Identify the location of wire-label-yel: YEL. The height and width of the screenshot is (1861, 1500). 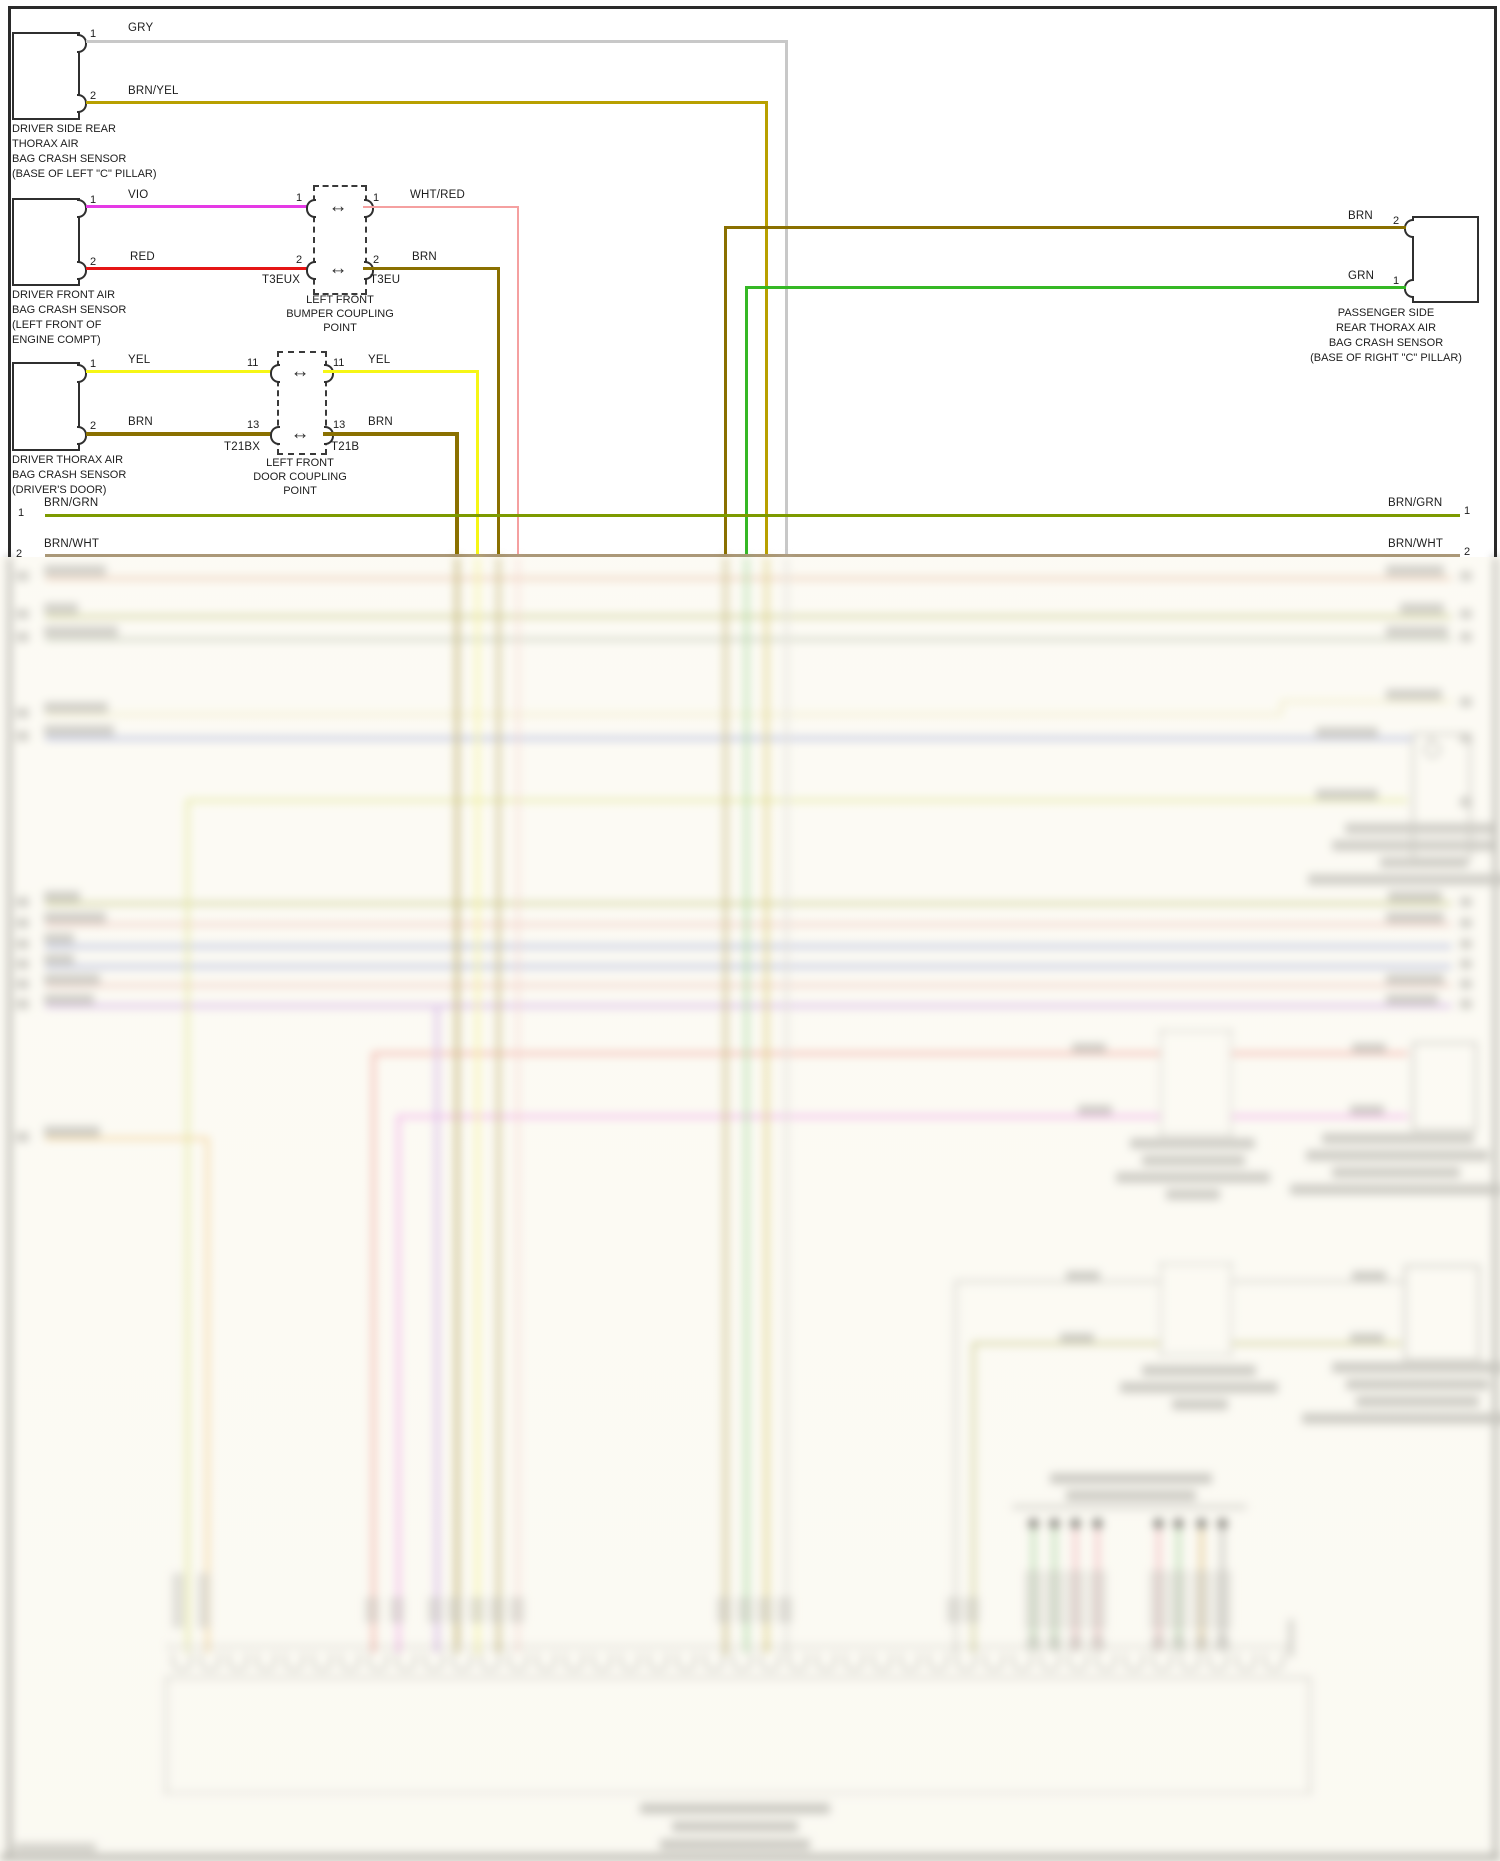
(139, 360).